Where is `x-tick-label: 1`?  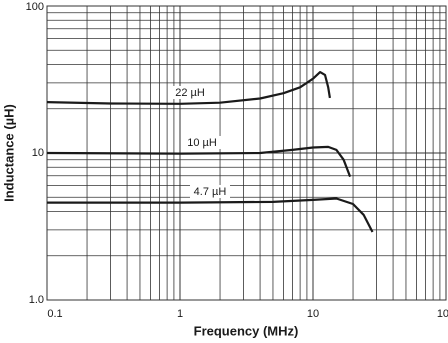 x-tick-label: 1 is located at coordinates (180, 314).